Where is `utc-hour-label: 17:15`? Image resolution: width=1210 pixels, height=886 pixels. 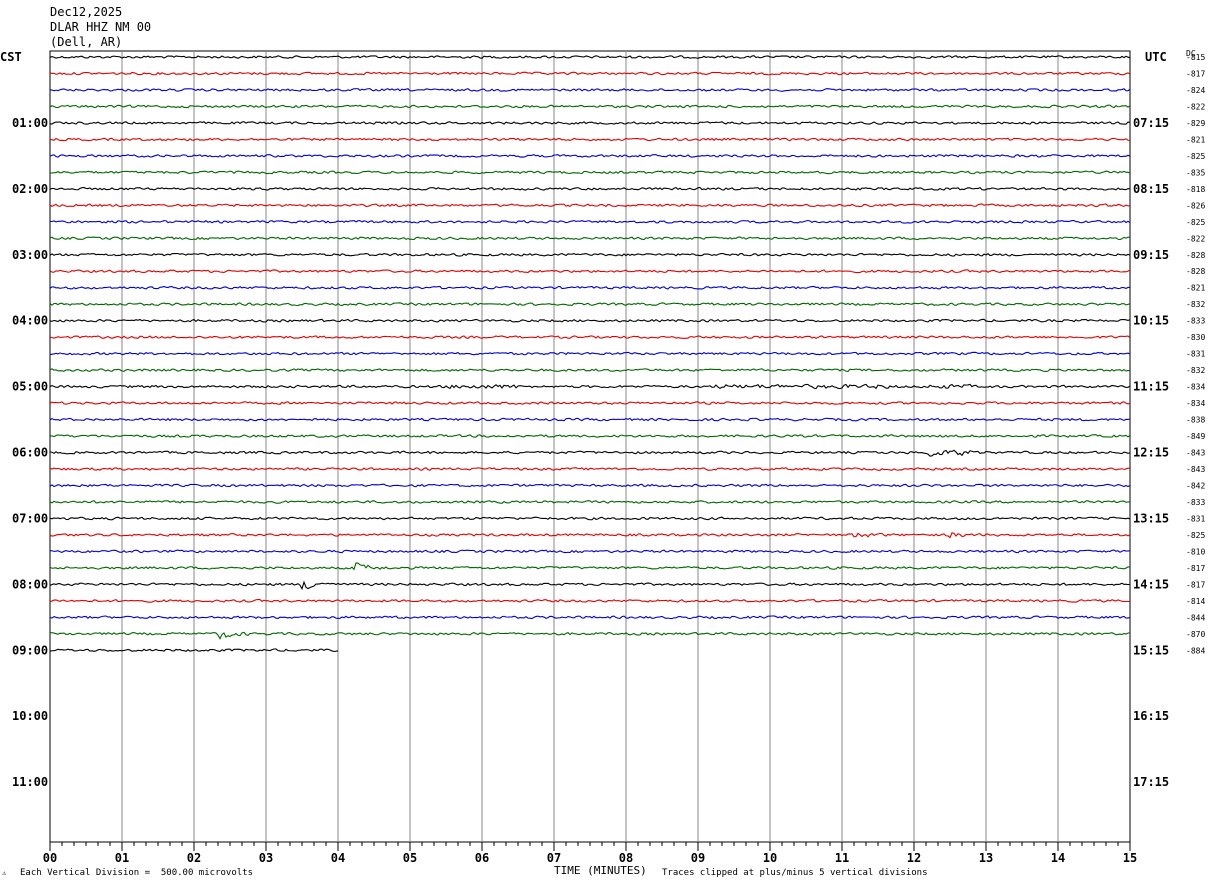 utc-hour-label: 17:15 is located at coordinates (1151, 782).